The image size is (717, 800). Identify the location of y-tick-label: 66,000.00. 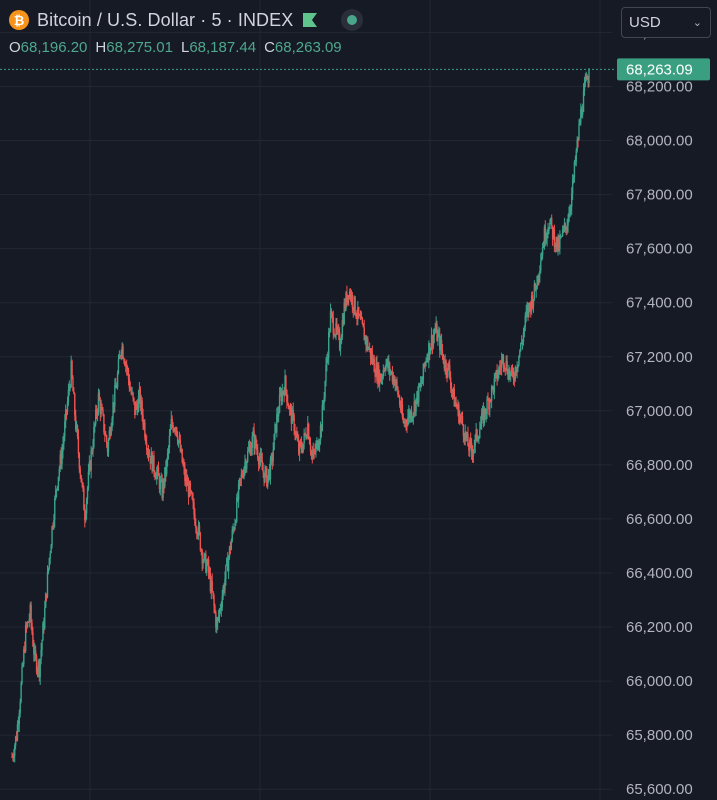
(659, 681).